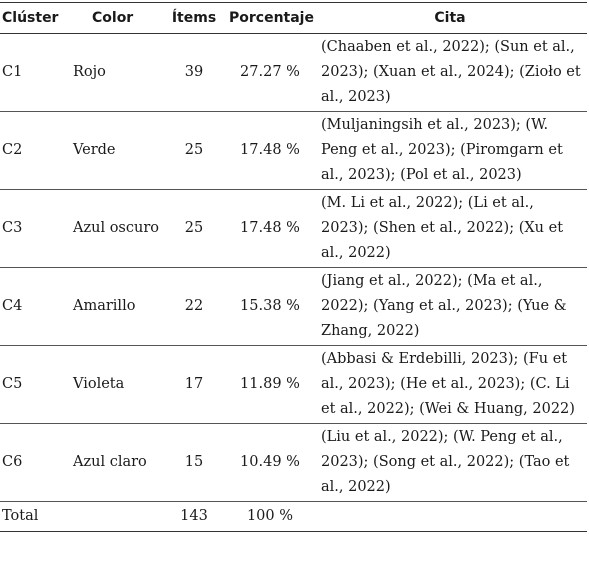 The image size is (589, 579). I want to click on cell-items: 22, so click(194, 306).